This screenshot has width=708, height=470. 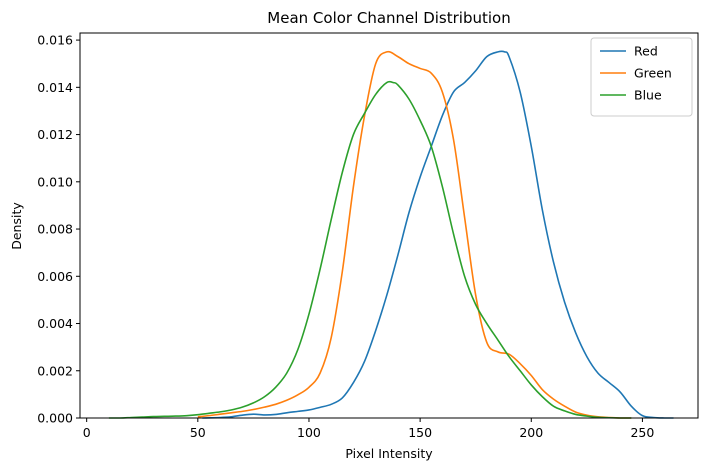 What do you see at coordinates (198, 432) in the screenshot?
I see `x-tick-label: 50` at bounding box center [198, 432].